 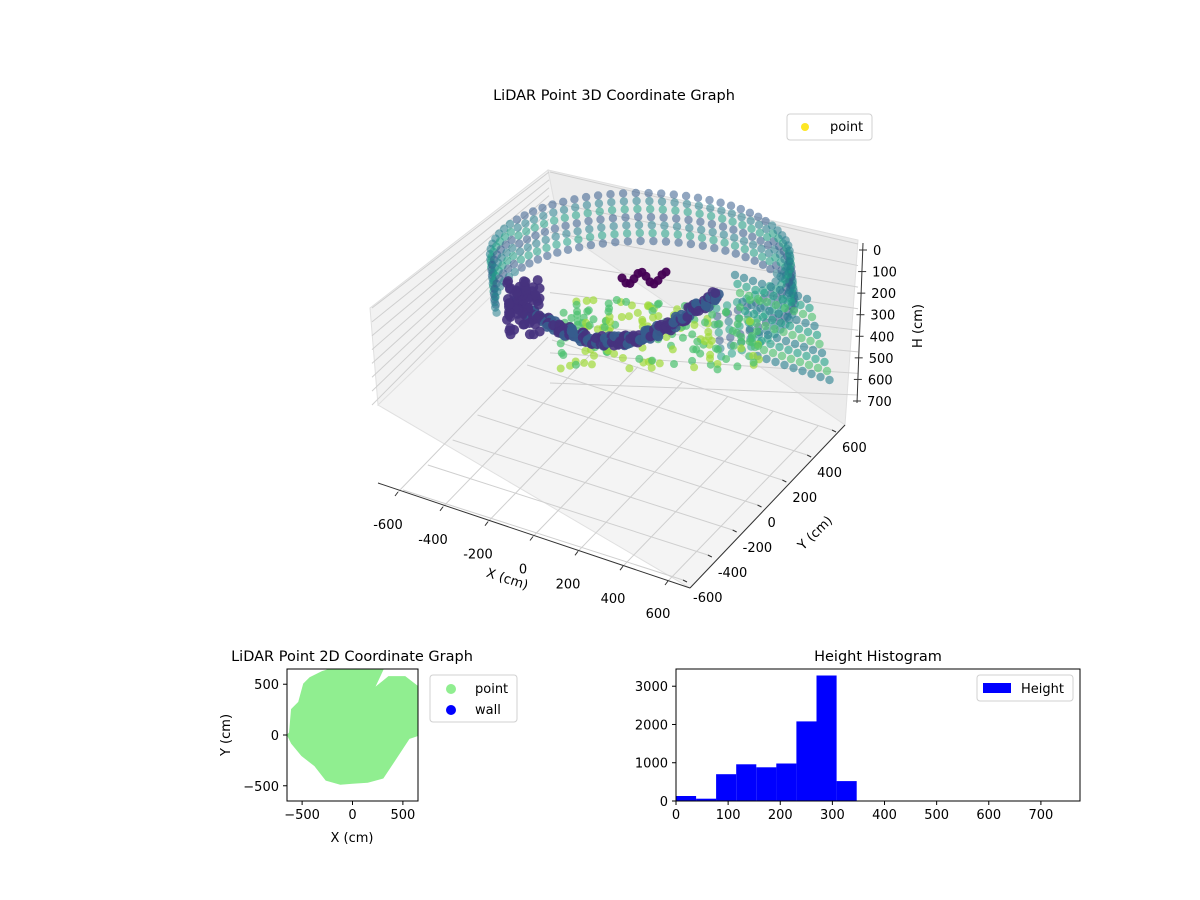 I want to click on legend-3d-frame, so click(x=829, y=127).